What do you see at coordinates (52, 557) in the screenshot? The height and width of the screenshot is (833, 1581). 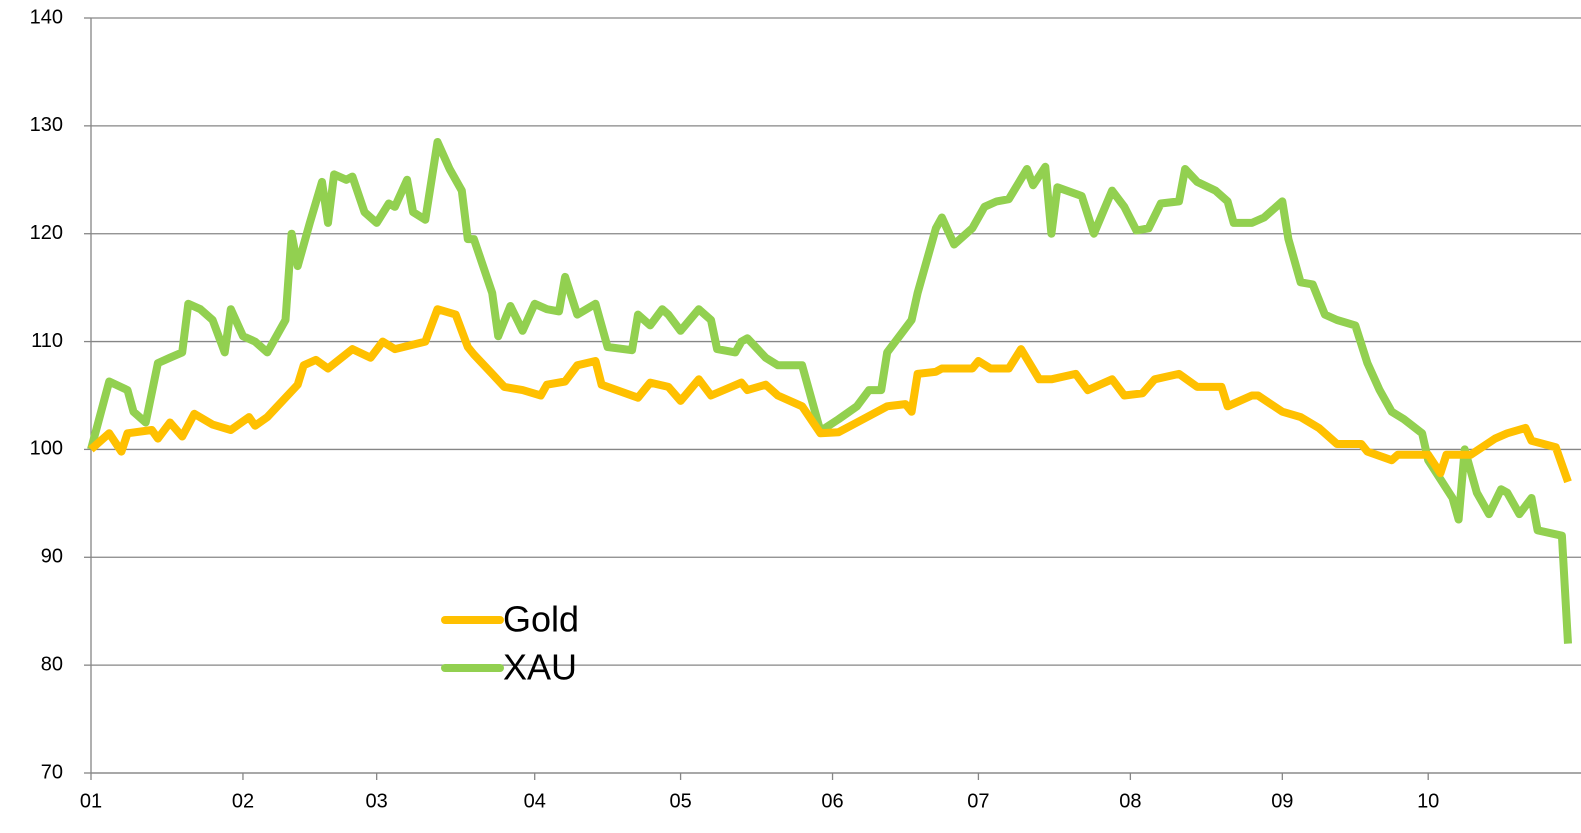 I see `y-tick-label: 90` at bounding box center [52, 557].